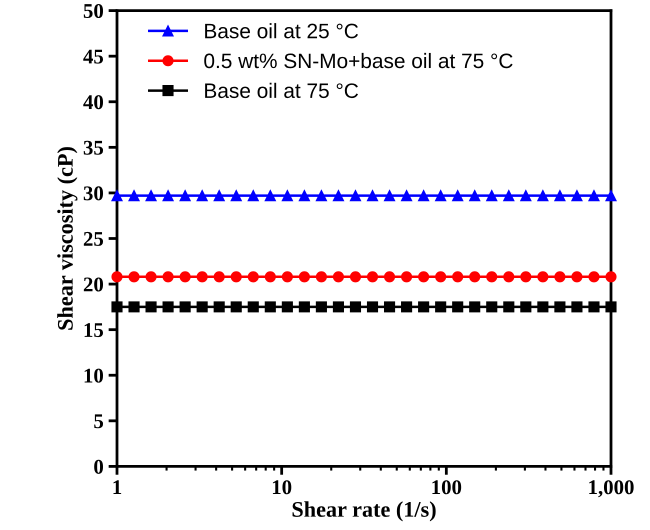 The image size is (650, 530). I want to click on y-axis-title: Shear viscosity (cP), so click(67, 238).